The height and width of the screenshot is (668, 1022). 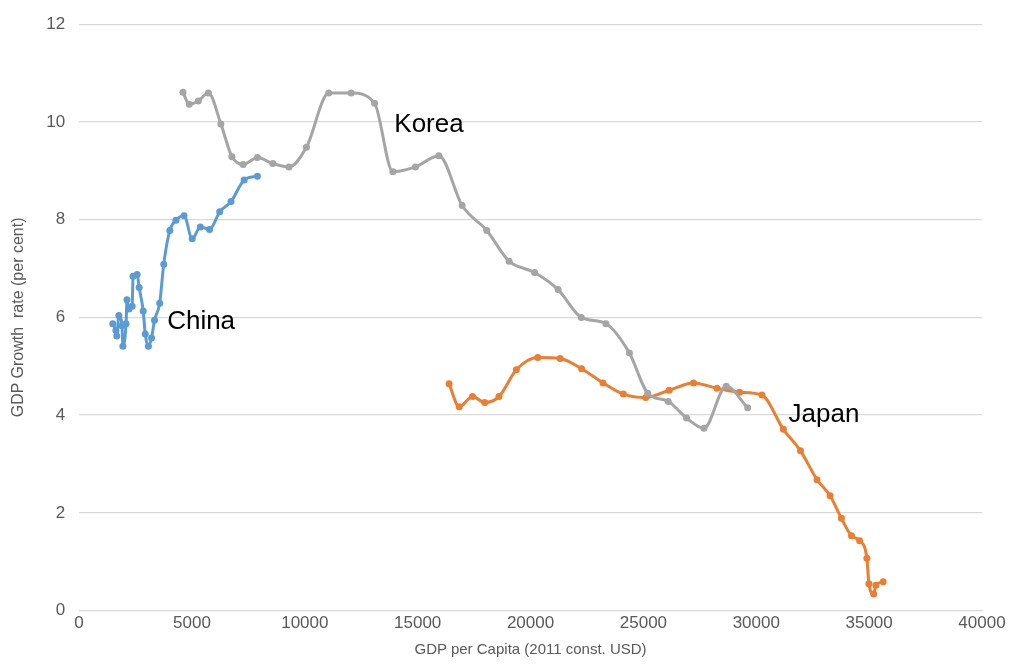 What do you see at coordinates (201, 320) in the screenshot?
I see `series-label: China` at bounding box center [201, 320].